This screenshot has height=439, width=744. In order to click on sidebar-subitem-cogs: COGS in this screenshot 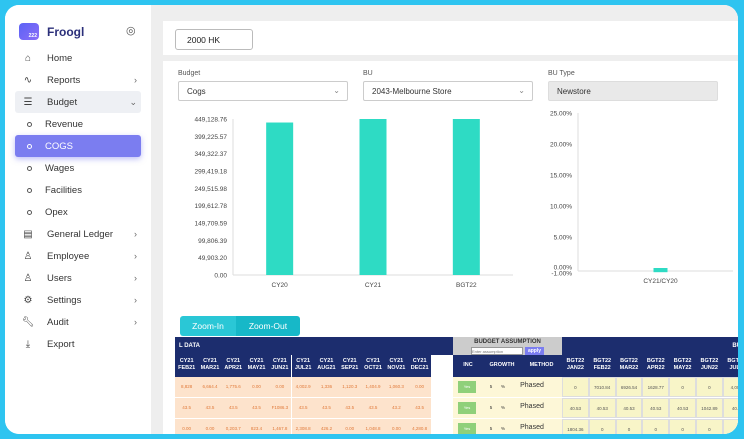, I will do `click(78, 146)`.